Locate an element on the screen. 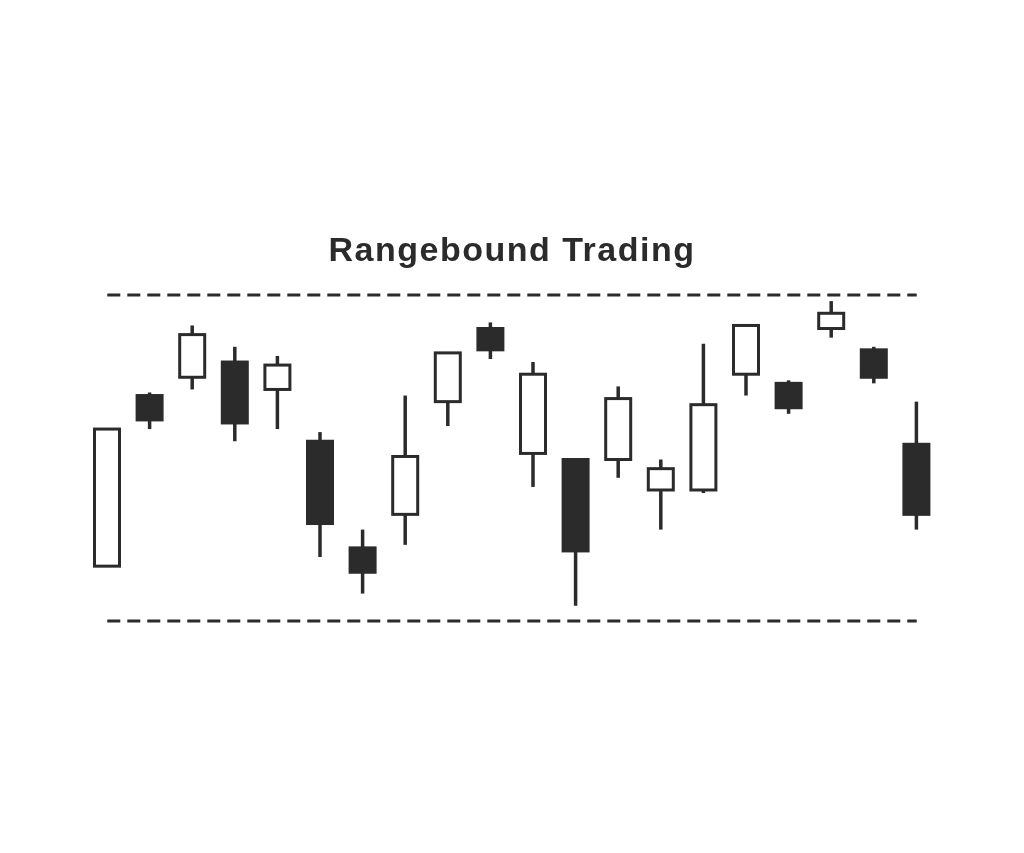 This screenshot has height=853, width=1024. chart-title: Rangebound Trading is located at coordinates (512, 249).